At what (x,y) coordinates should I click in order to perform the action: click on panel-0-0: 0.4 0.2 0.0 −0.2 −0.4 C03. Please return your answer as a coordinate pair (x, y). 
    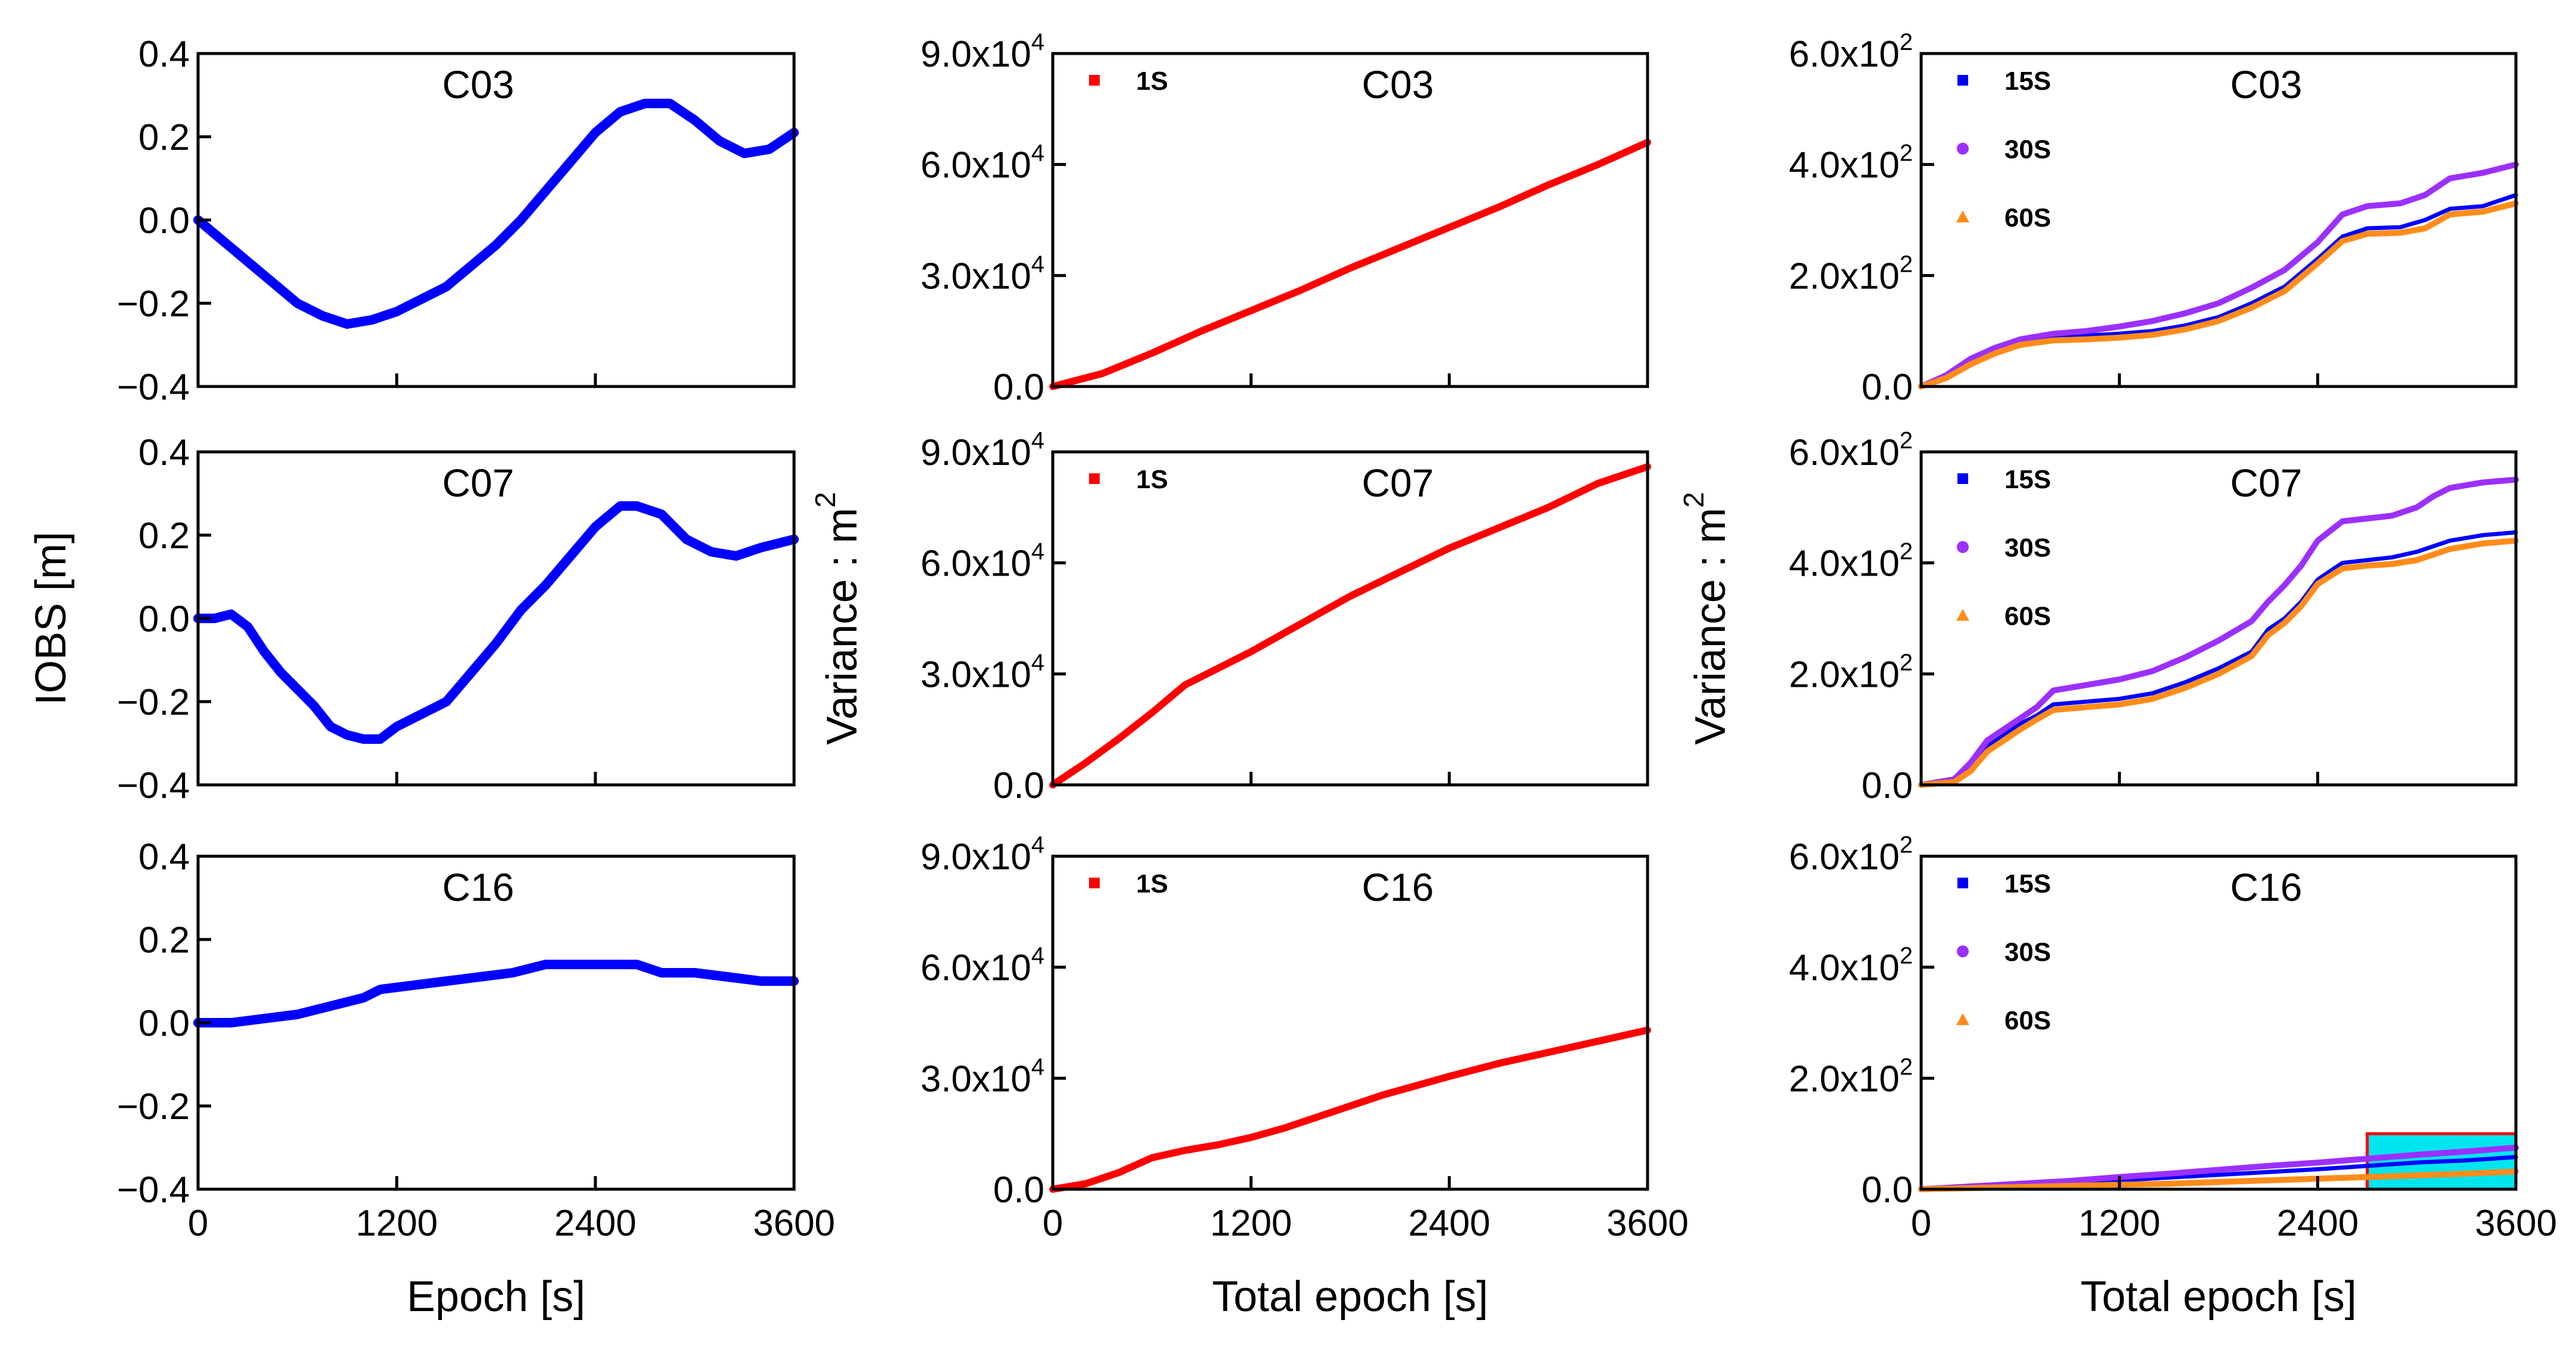
    Looking at the image, I should click on (458, 221).